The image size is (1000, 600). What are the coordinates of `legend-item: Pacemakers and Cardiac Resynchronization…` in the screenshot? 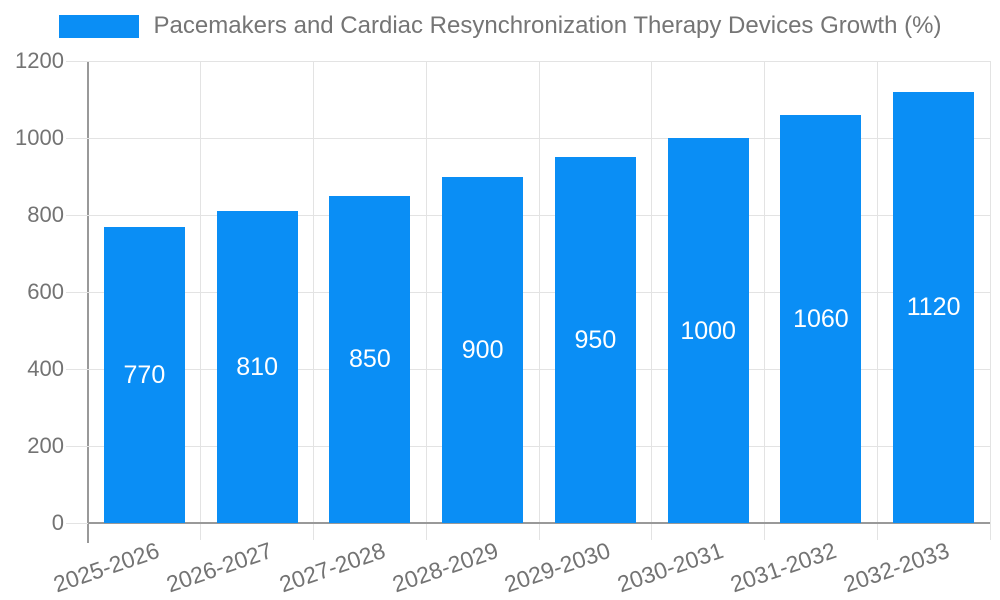 It's located at (500, 26).